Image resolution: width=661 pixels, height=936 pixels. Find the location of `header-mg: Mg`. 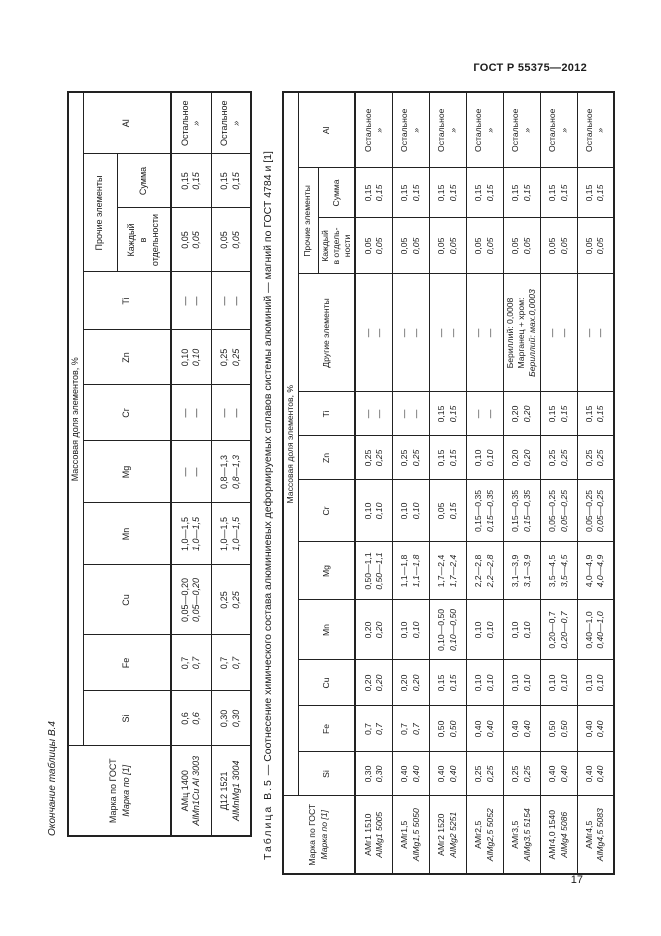

header-mg: Mg is located at coordinates (327, 571).